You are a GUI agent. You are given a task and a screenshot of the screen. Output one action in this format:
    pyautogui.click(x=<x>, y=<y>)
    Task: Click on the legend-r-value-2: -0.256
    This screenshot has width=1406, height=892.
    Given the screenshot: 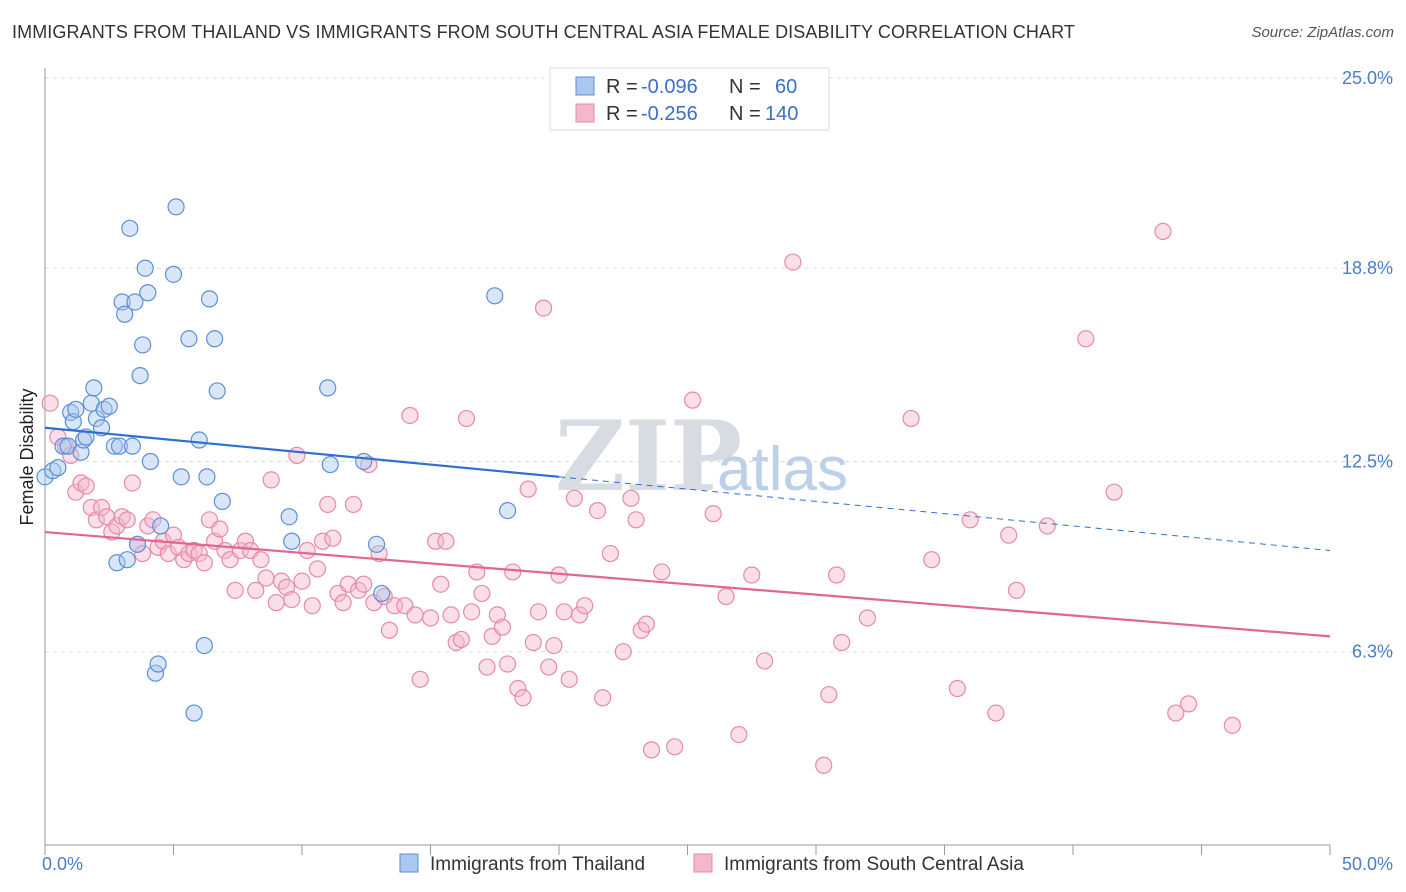 What is the action you would take?
    pyautogui.click(x=669, y=114)
    